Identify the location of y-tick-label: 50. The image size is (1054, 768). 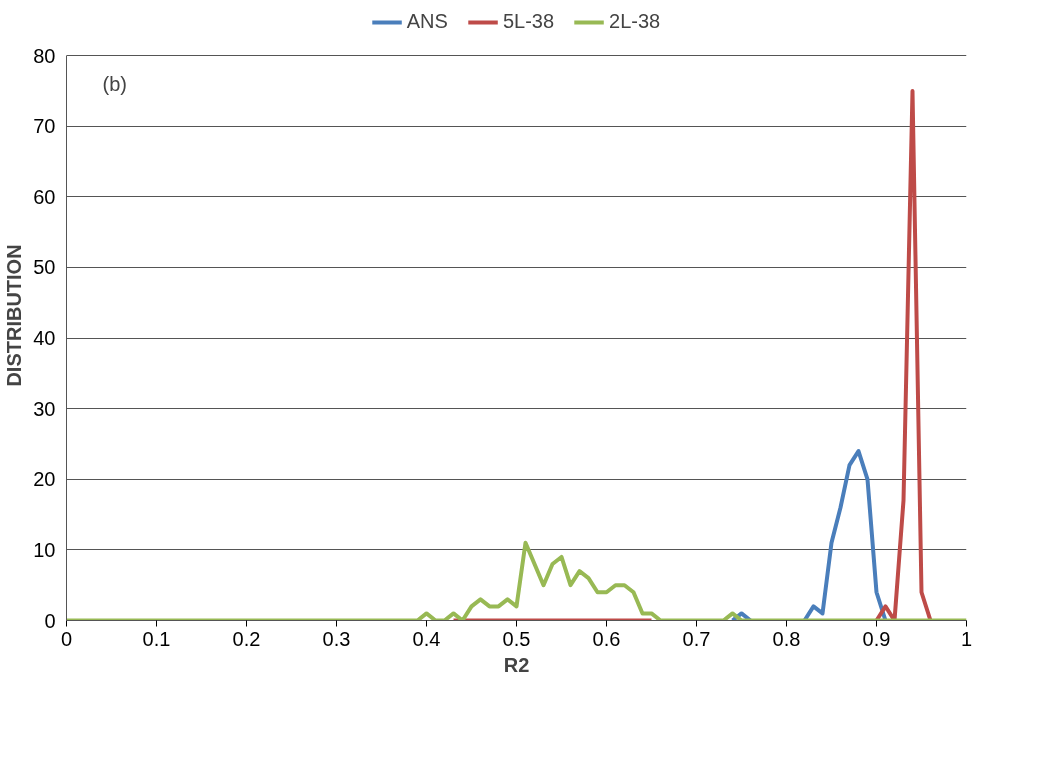
(44, 267).